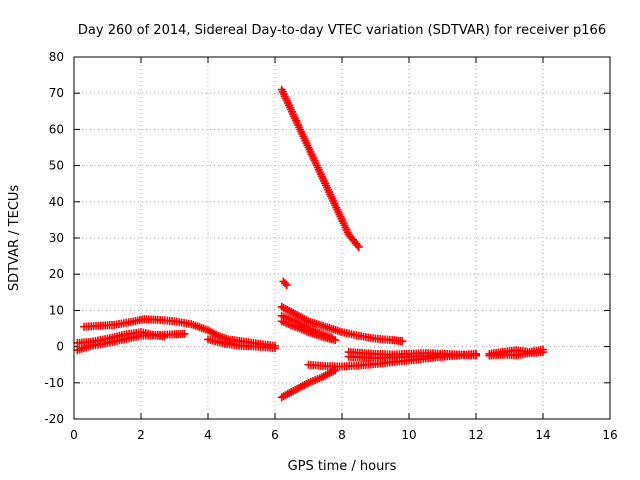 The height and width of the screenshot is (480, 640). What do you see at coordinates (56, 129) in the screenshot?
I see `y-tick-label: 60` at bounding box center [56, 129].